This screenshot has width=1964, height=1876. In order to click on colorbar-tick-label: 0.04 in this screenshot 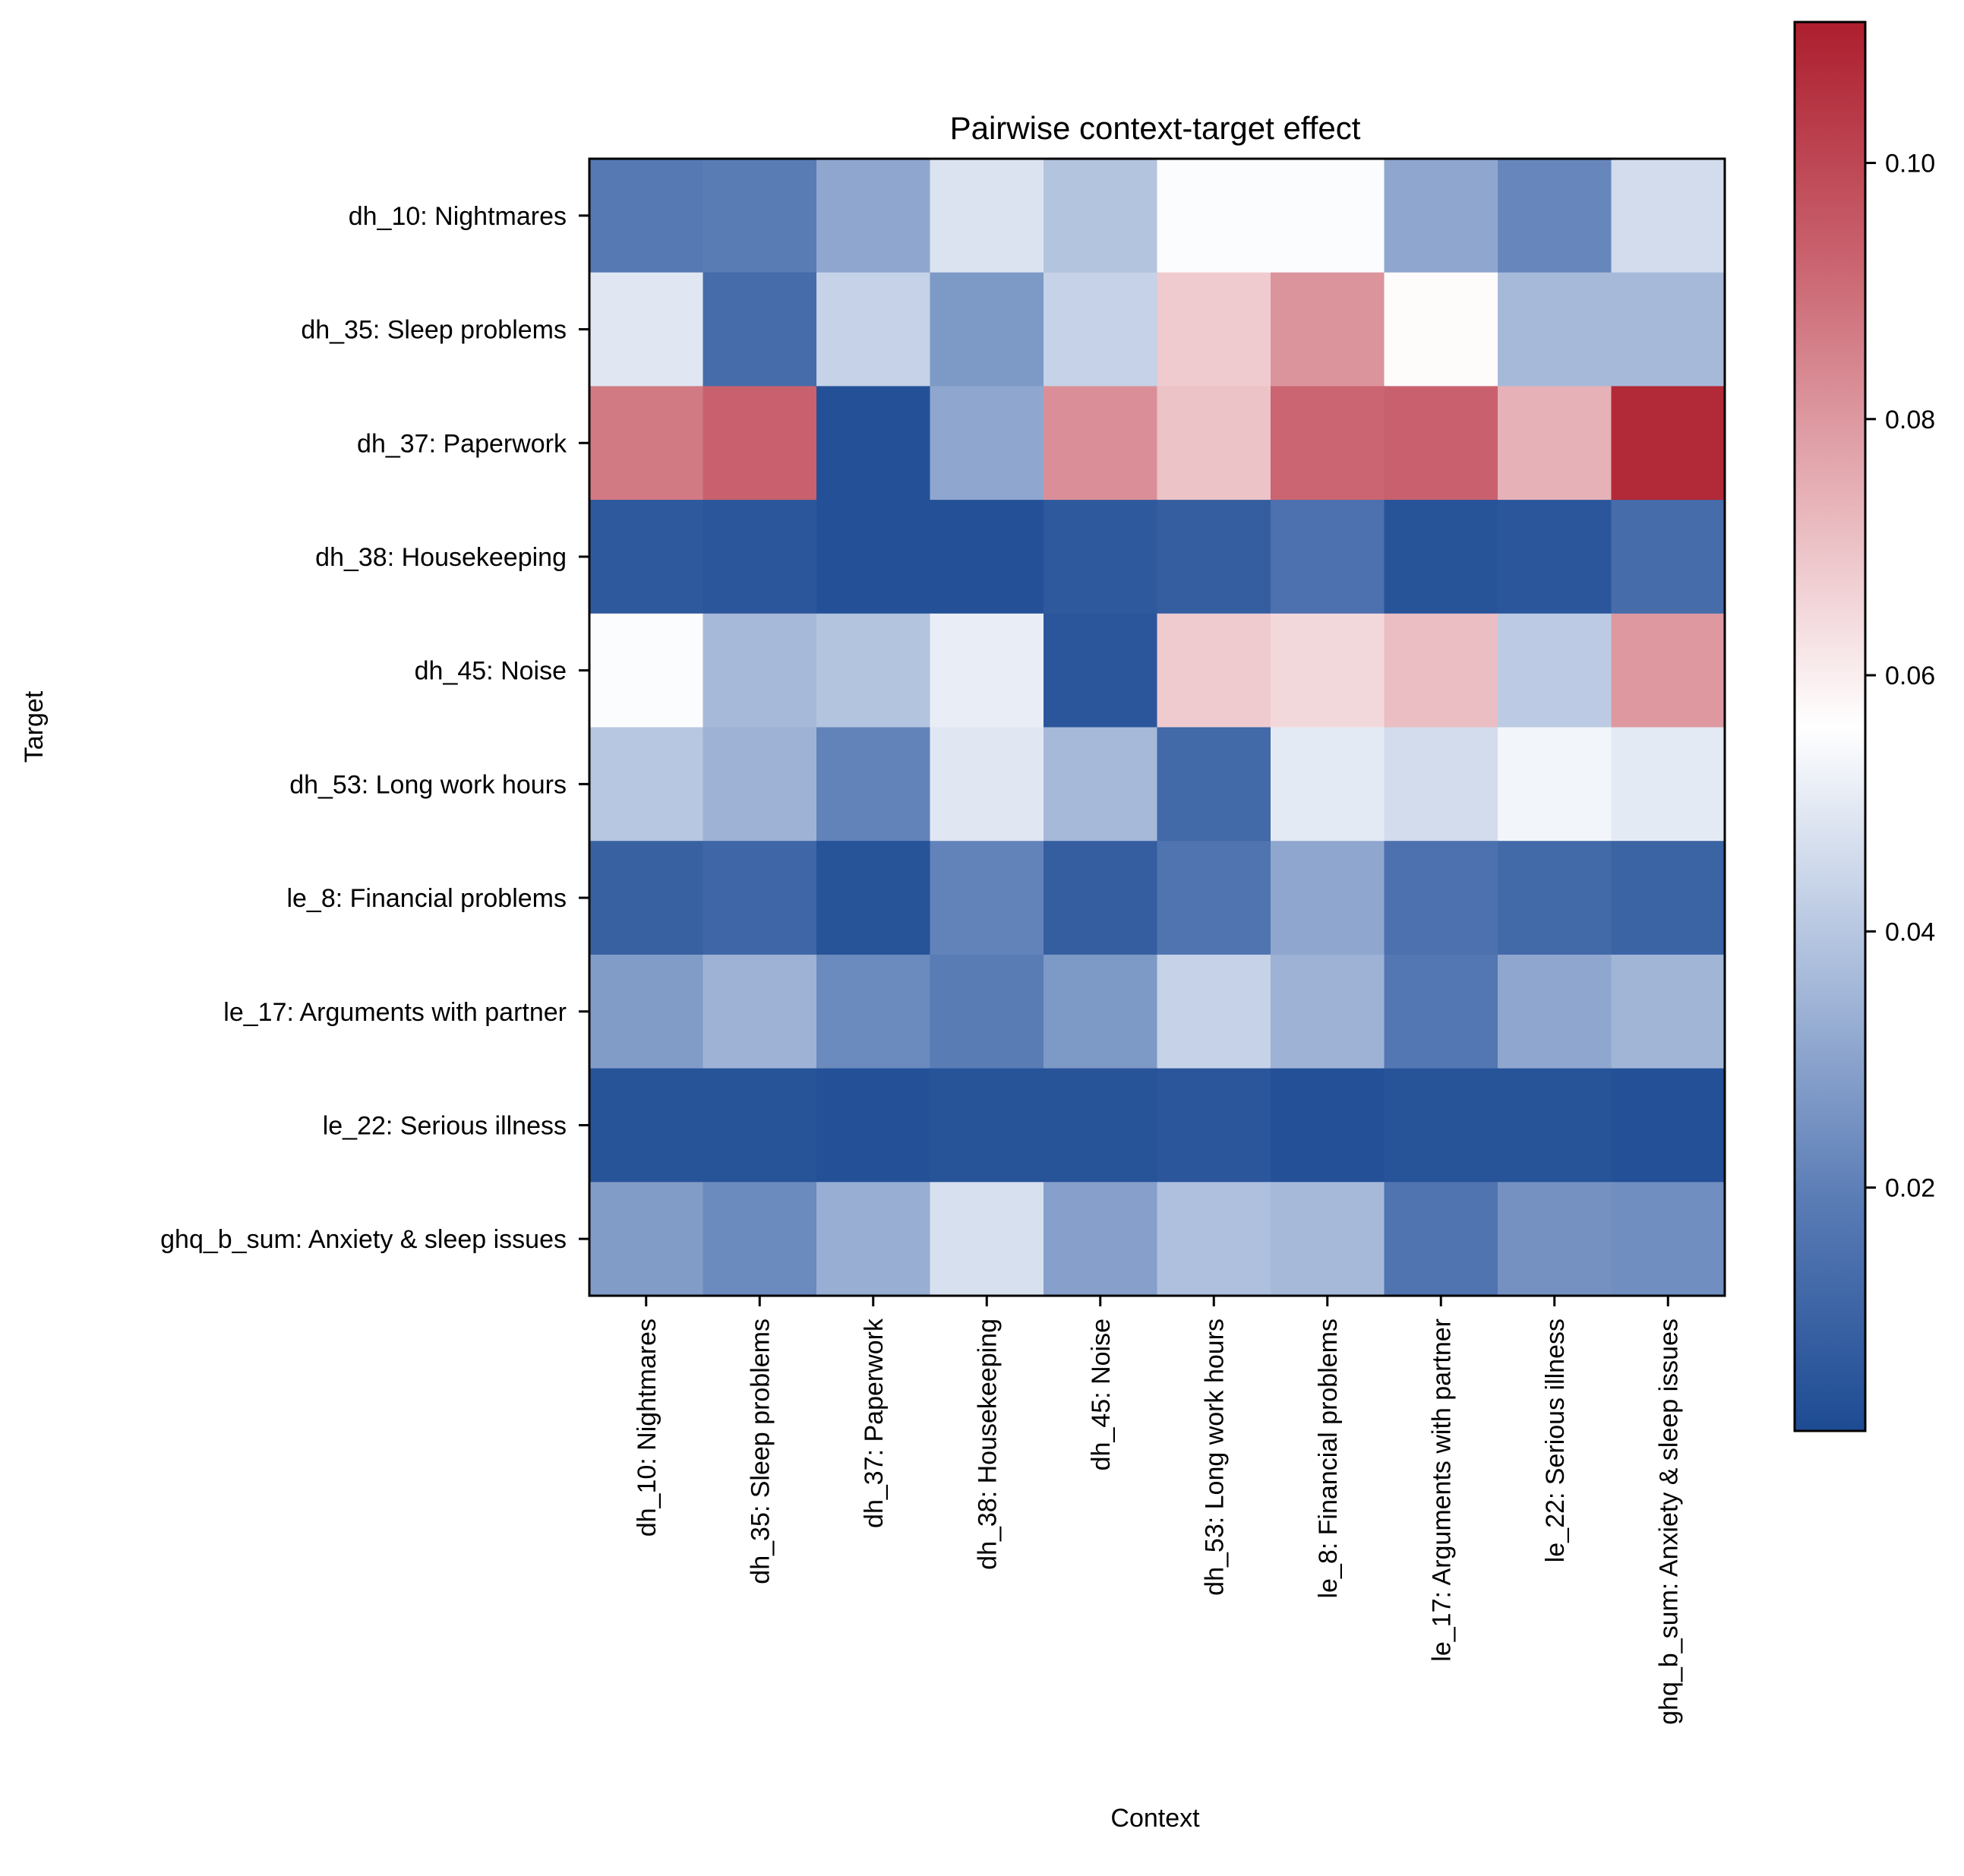, I will do `click(1910, 931)`.